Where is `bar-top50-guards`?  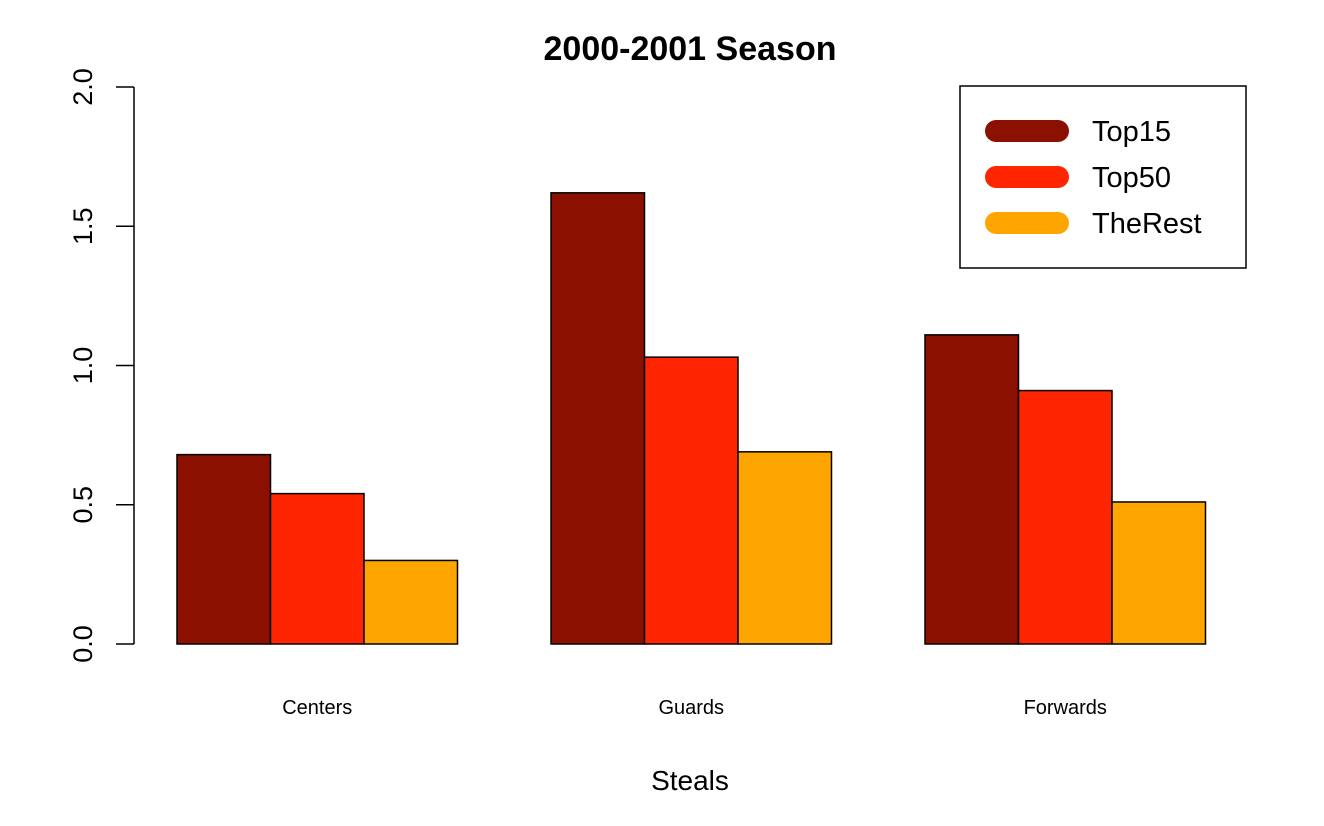
bar-top50-guards is located at coordinates (691, 500).